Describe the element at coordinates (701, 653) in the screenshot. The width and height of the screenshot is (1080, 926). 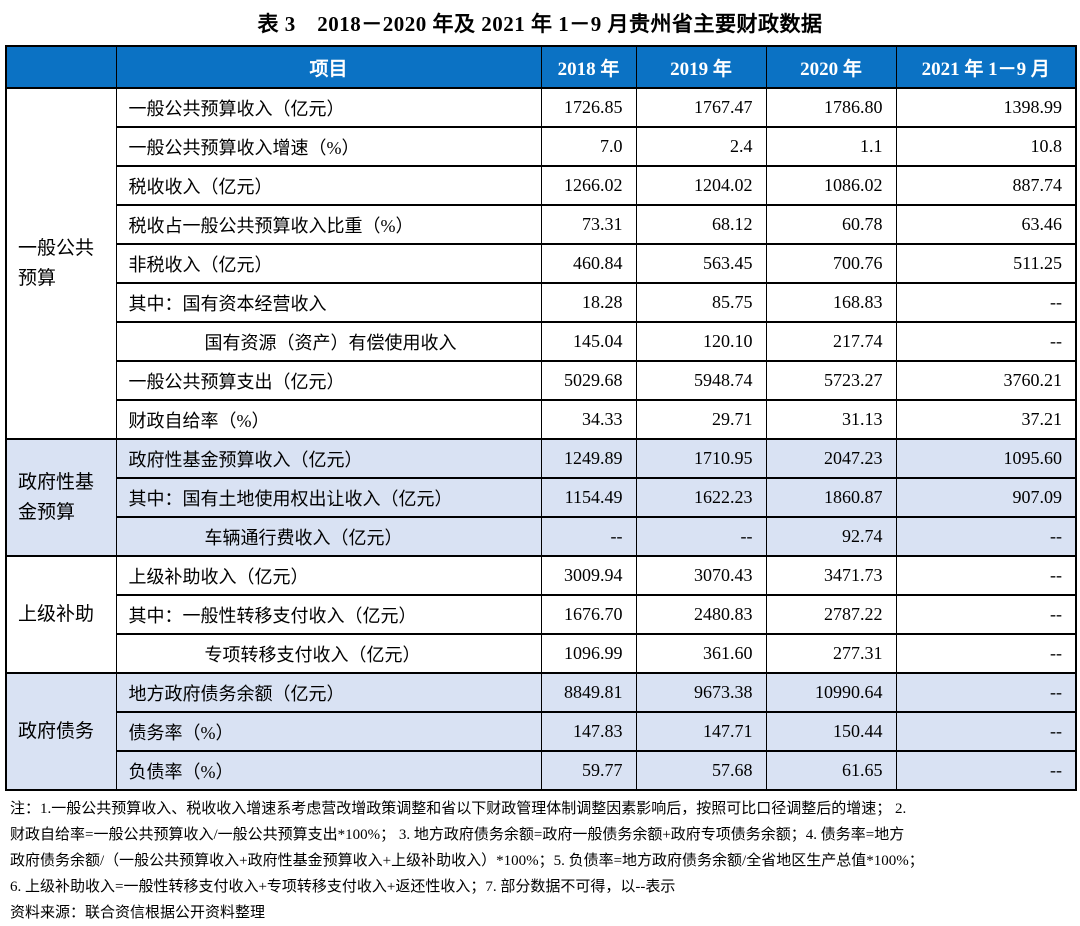
I see `value-cell: 361.60` at that location.